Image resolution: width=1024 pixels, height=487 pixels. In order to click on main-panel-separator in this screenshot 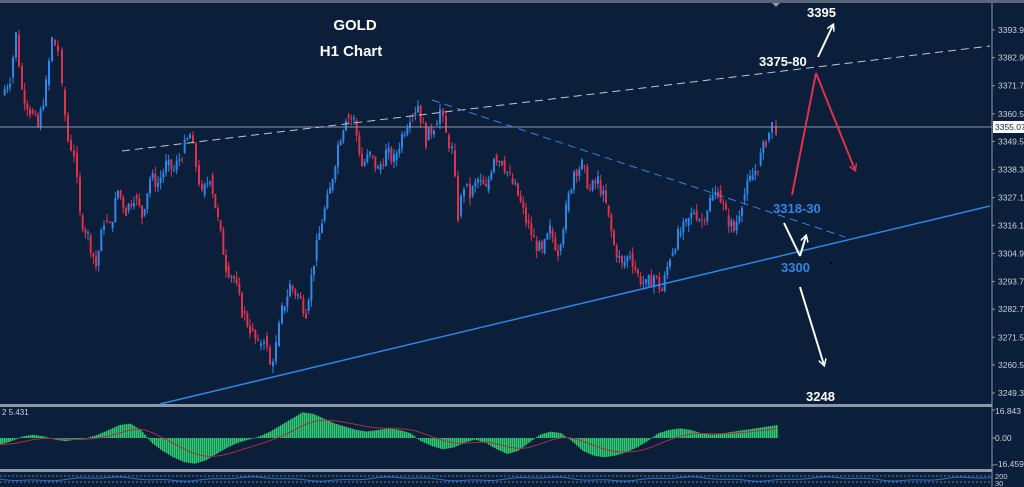, I will do `click(496, 405)`.